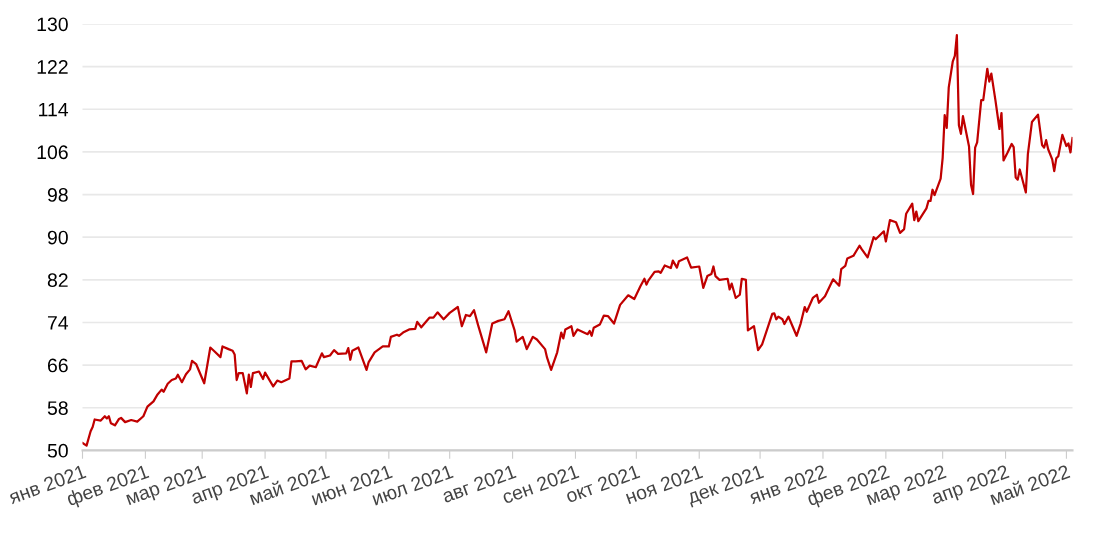  I want to click on y-tick-label: 106, so click(52, 152).